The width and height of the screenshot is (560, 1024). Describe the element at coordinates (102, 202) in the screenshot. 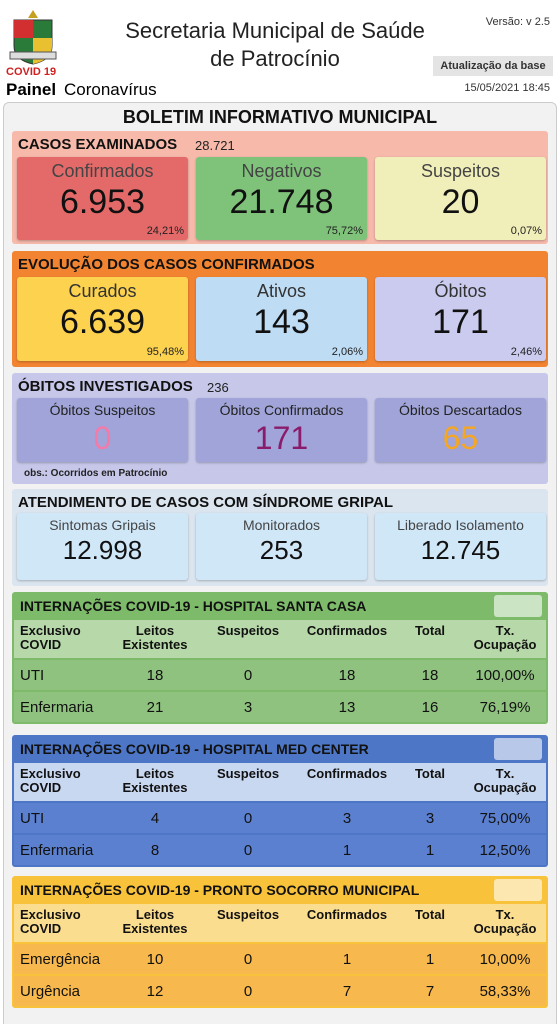

I see `card-value: 6.953` at that location.